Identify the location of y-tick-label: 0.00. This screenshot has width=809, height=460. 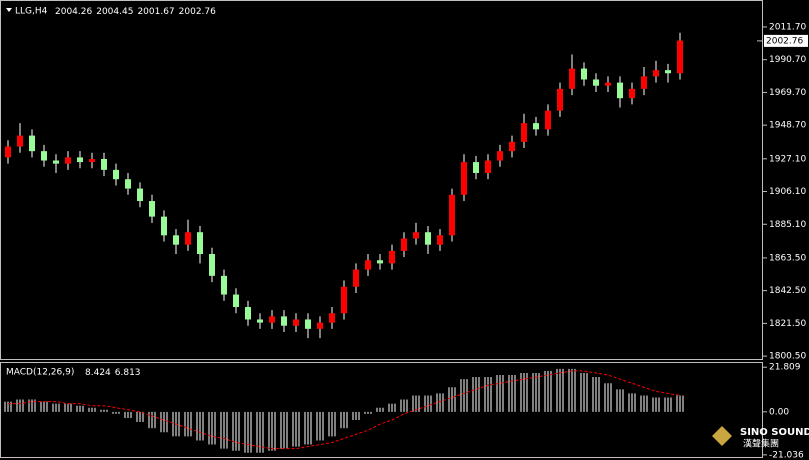
(779, 412).